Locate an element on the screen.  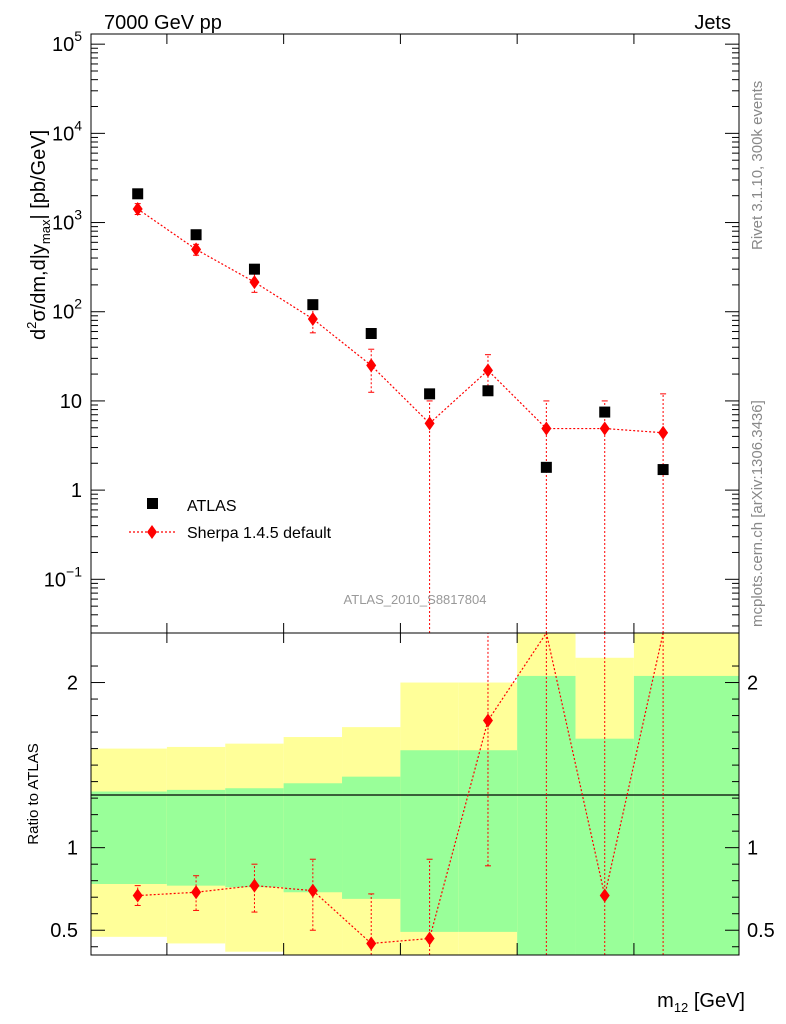
ratio-y-tick-label-right: 1 is located at coordinates (752, 849).